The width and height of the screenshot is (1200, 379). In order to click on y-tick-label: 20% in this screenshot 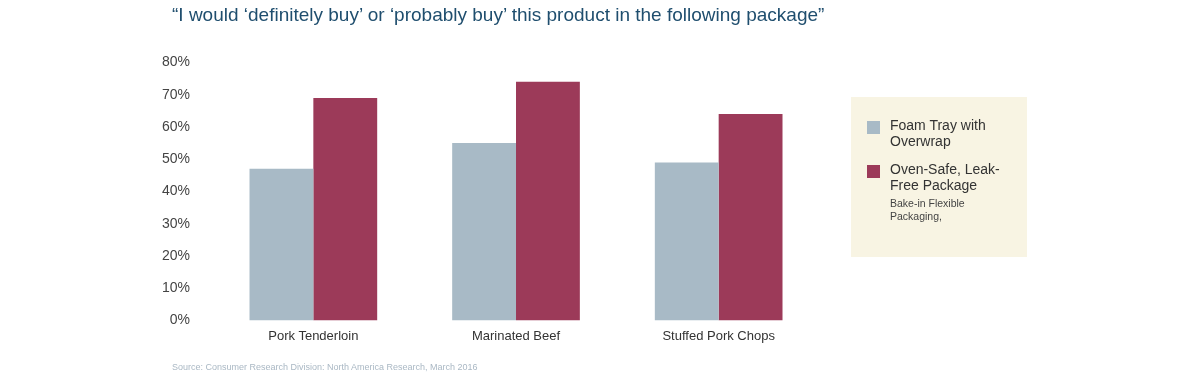, I will do `click(176, 254)`.